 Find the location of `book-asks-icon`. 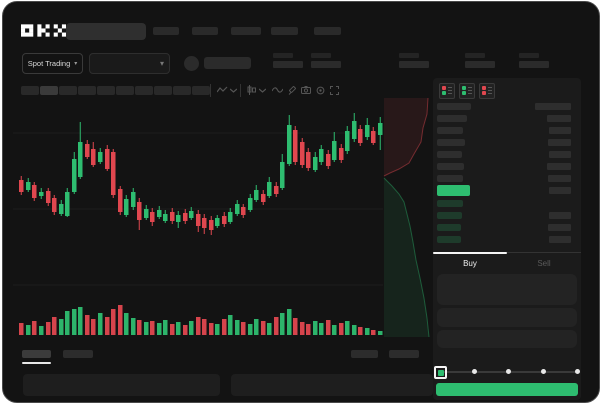

book-asks-icon is located at coordinates (487, 91).